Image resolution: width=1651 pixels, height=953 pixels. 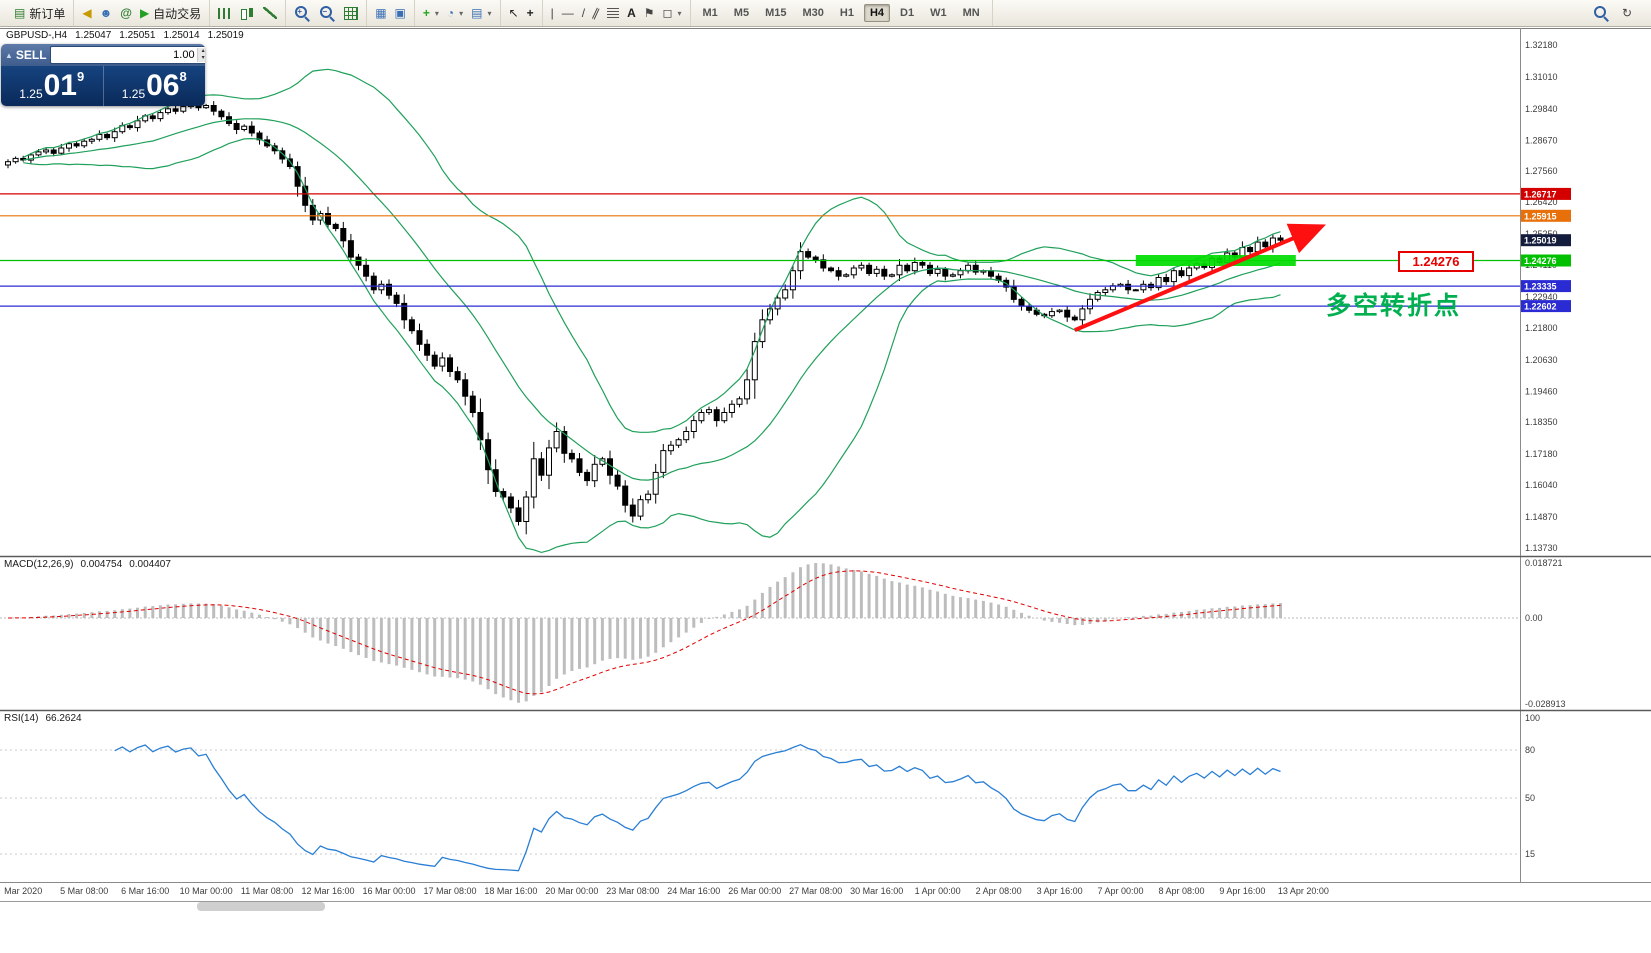 What do you see at coordinates (1544, 563) in the screenshot?
I see `svg-text: 0.018721` at bounding box center [1544, 563].